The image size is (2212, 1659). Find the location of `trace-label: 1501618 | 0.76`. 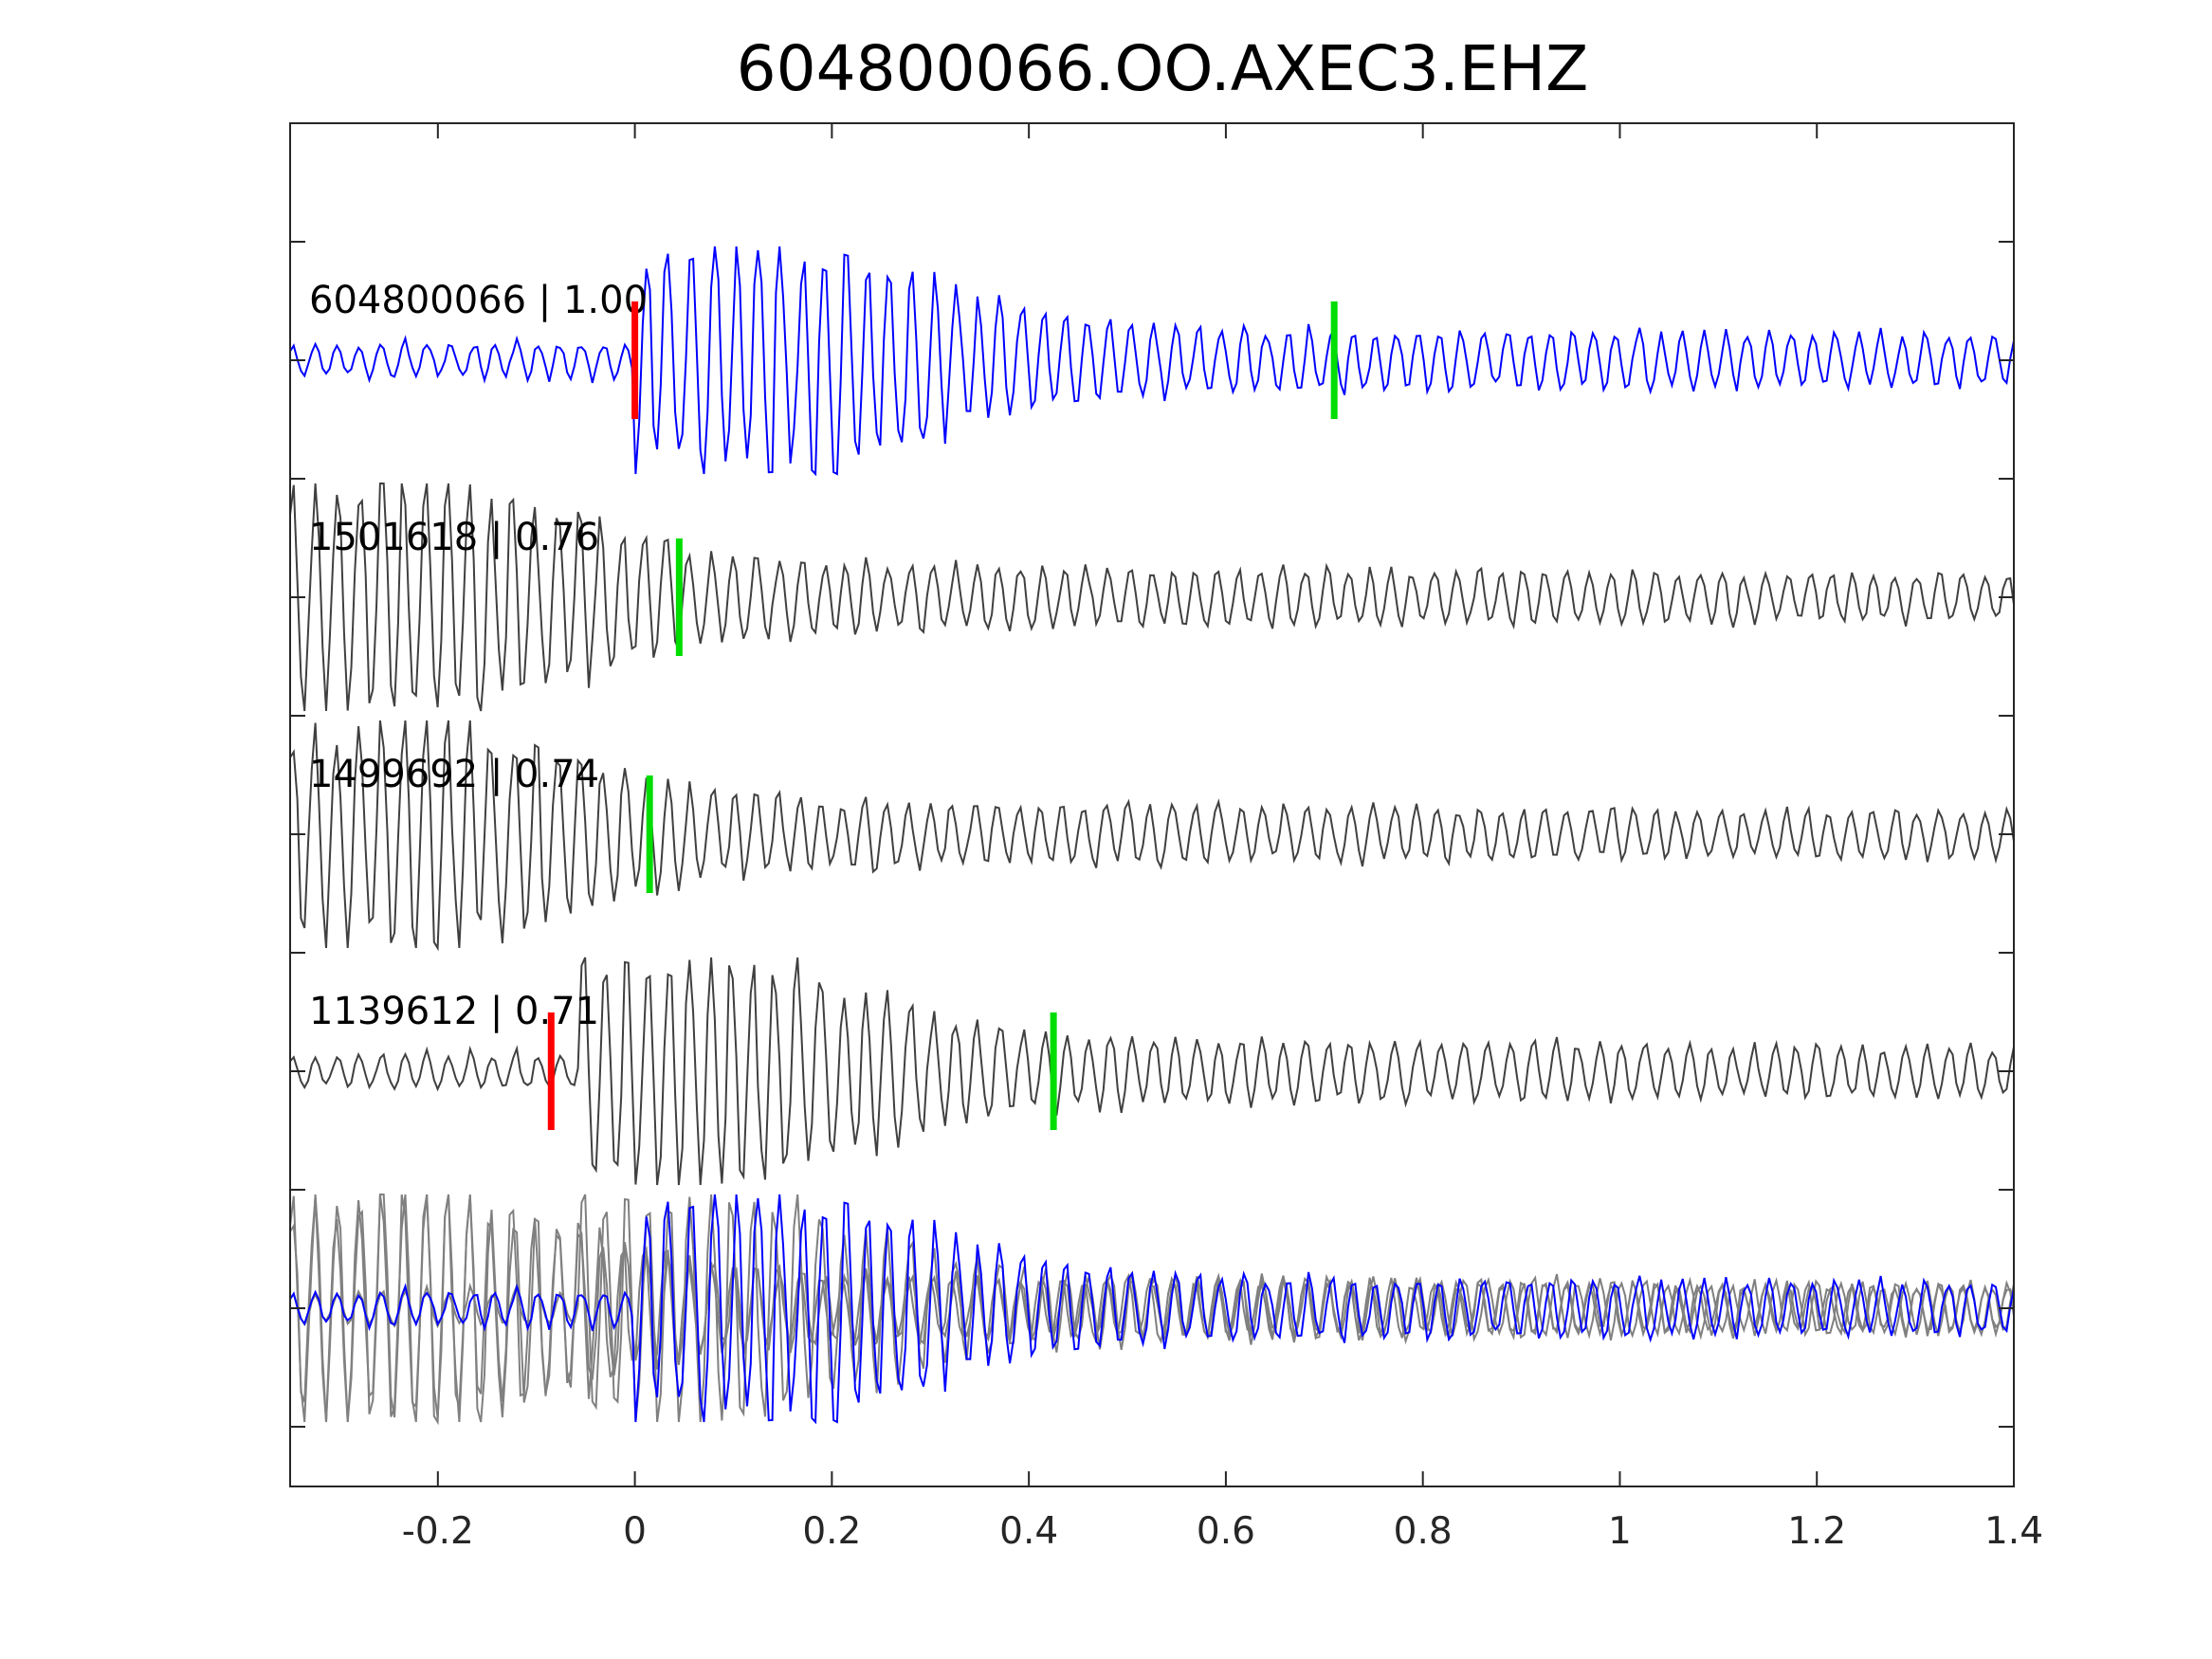

trace-label: 1501618 | 0.76 is located at coordinates (454, 537).